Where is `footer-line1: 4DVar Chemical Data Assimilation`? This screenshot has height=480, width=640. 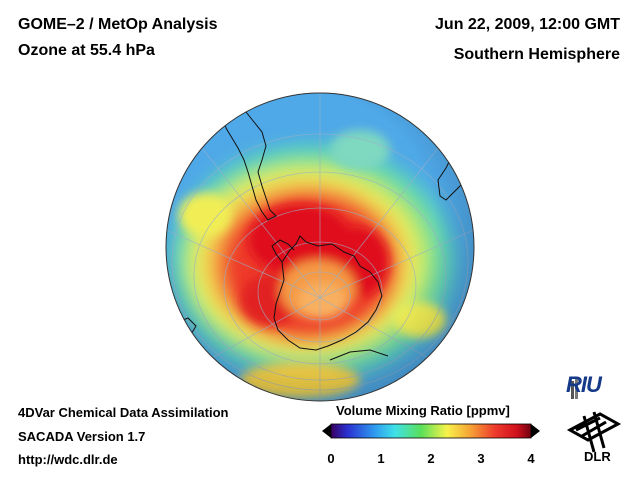 footer-line1: 4DVar Chemical Data Assimilation is located at coordinates (123, 412).